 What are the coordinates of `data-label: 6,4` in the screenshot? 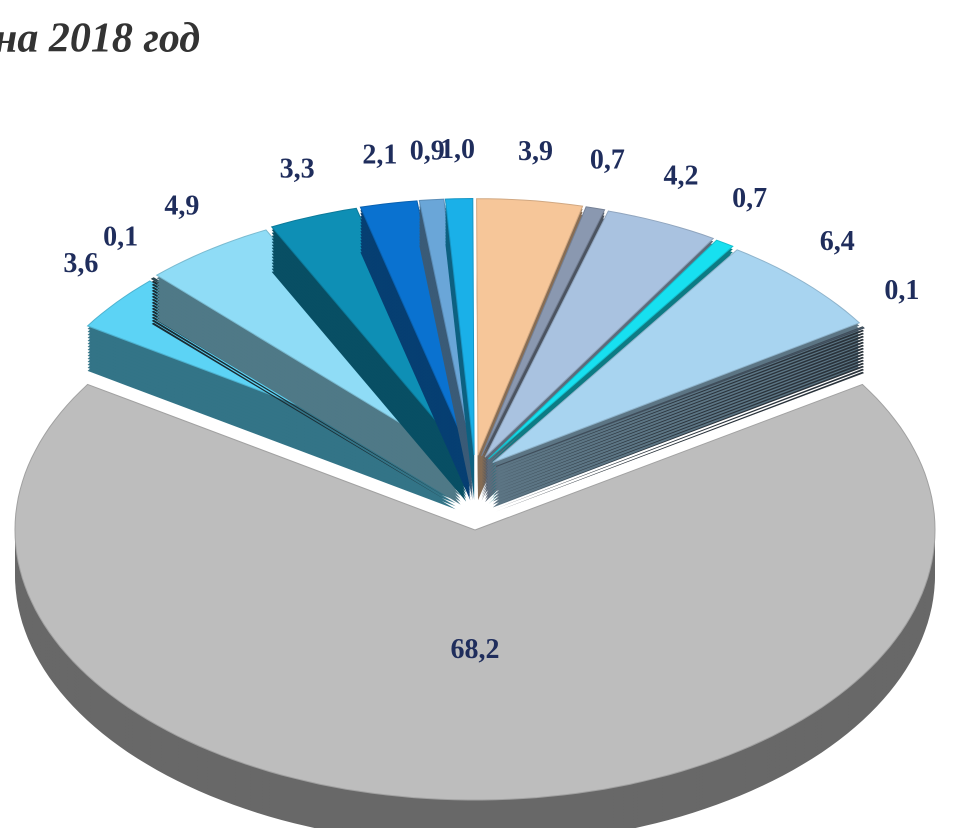 It's located at (837, 241).